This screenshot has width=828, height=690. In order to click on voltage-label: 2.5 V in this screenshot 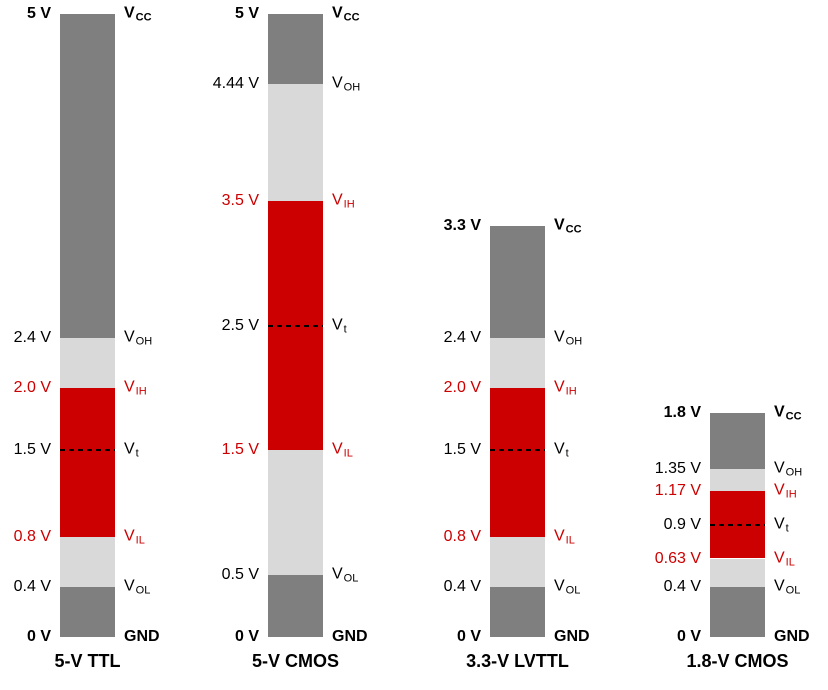, I will do `click(240, 325)`.